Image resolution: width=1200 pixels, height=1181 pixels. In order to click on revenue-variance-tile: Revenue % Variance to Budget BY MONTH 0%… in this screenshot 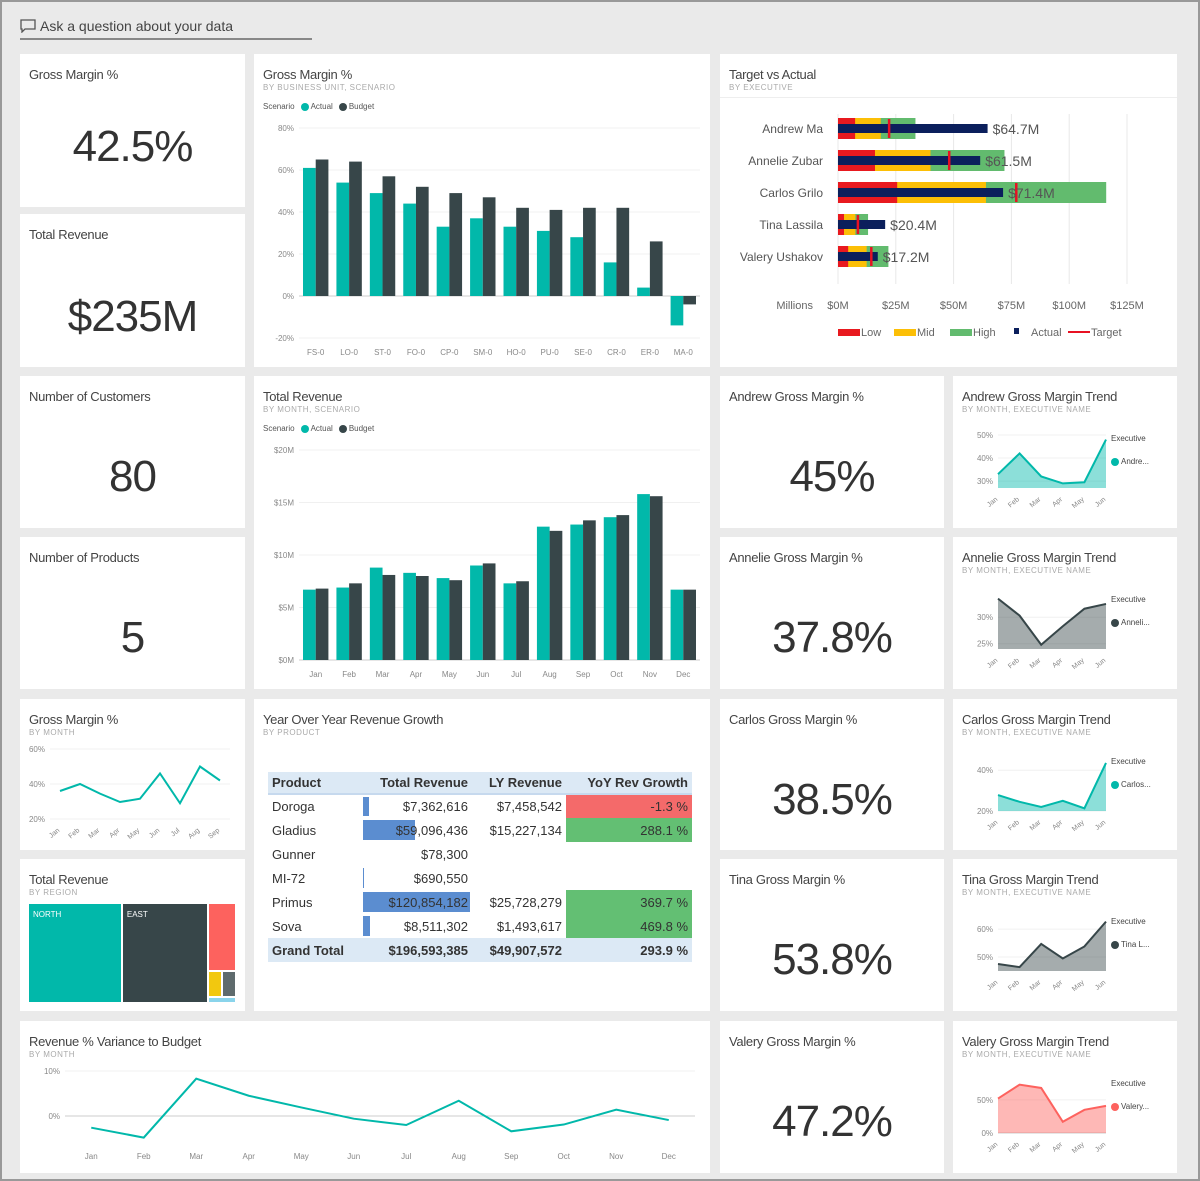, I will do `click(365, 1097)`.